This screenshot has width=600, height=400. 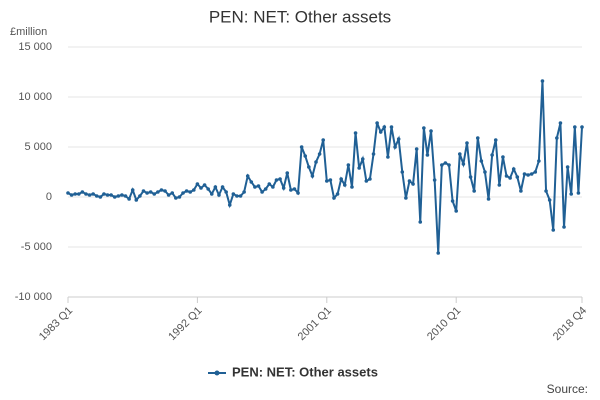 What do you see at coordinates (49, 197) in the screenshot?
I see `y-tick-label: 0` at bounding box center [49, 197].